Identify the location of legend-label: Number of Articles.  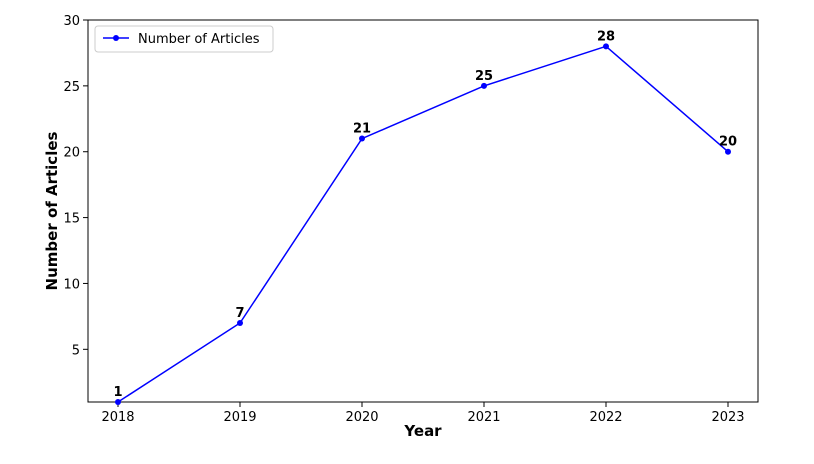
(199, 39).